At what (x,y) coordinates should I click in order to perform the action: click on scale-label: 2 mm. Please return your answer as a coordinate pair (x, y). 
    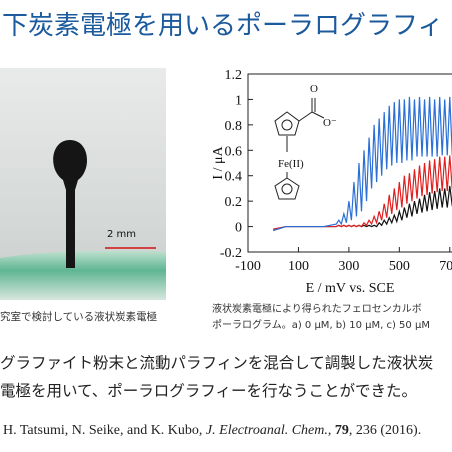
    Looking at the image, I should click on (121, 234).